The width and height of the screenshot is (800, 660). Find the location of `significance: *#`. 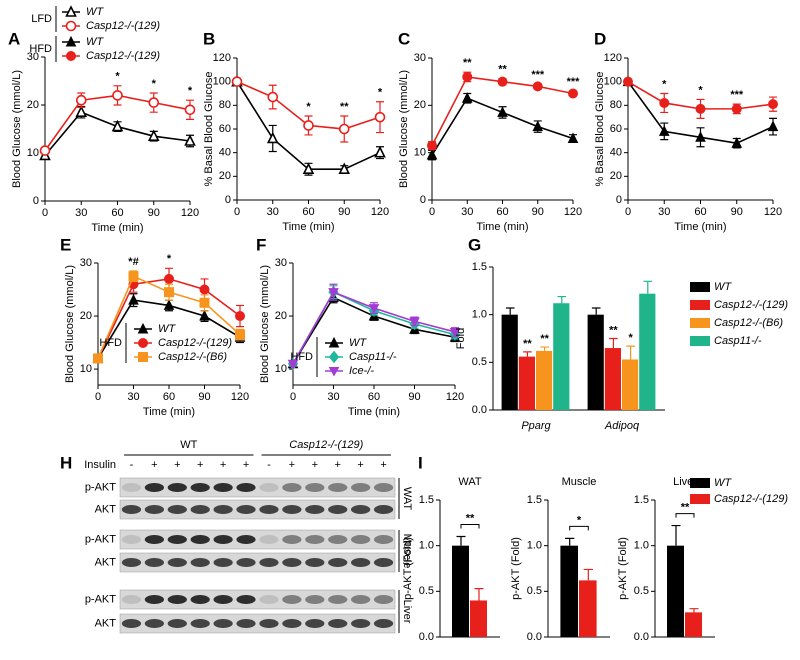

significance: *# is located at coordinates (133, 262).